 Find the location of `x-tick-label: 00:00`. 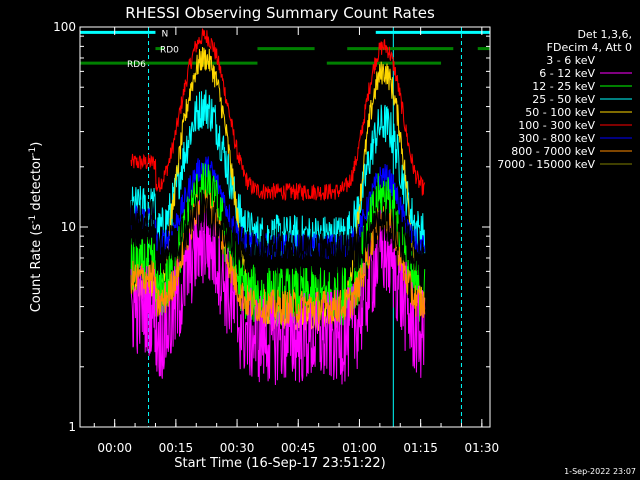

x-tick-label: 00:00 is located at coordinates (114, 448).